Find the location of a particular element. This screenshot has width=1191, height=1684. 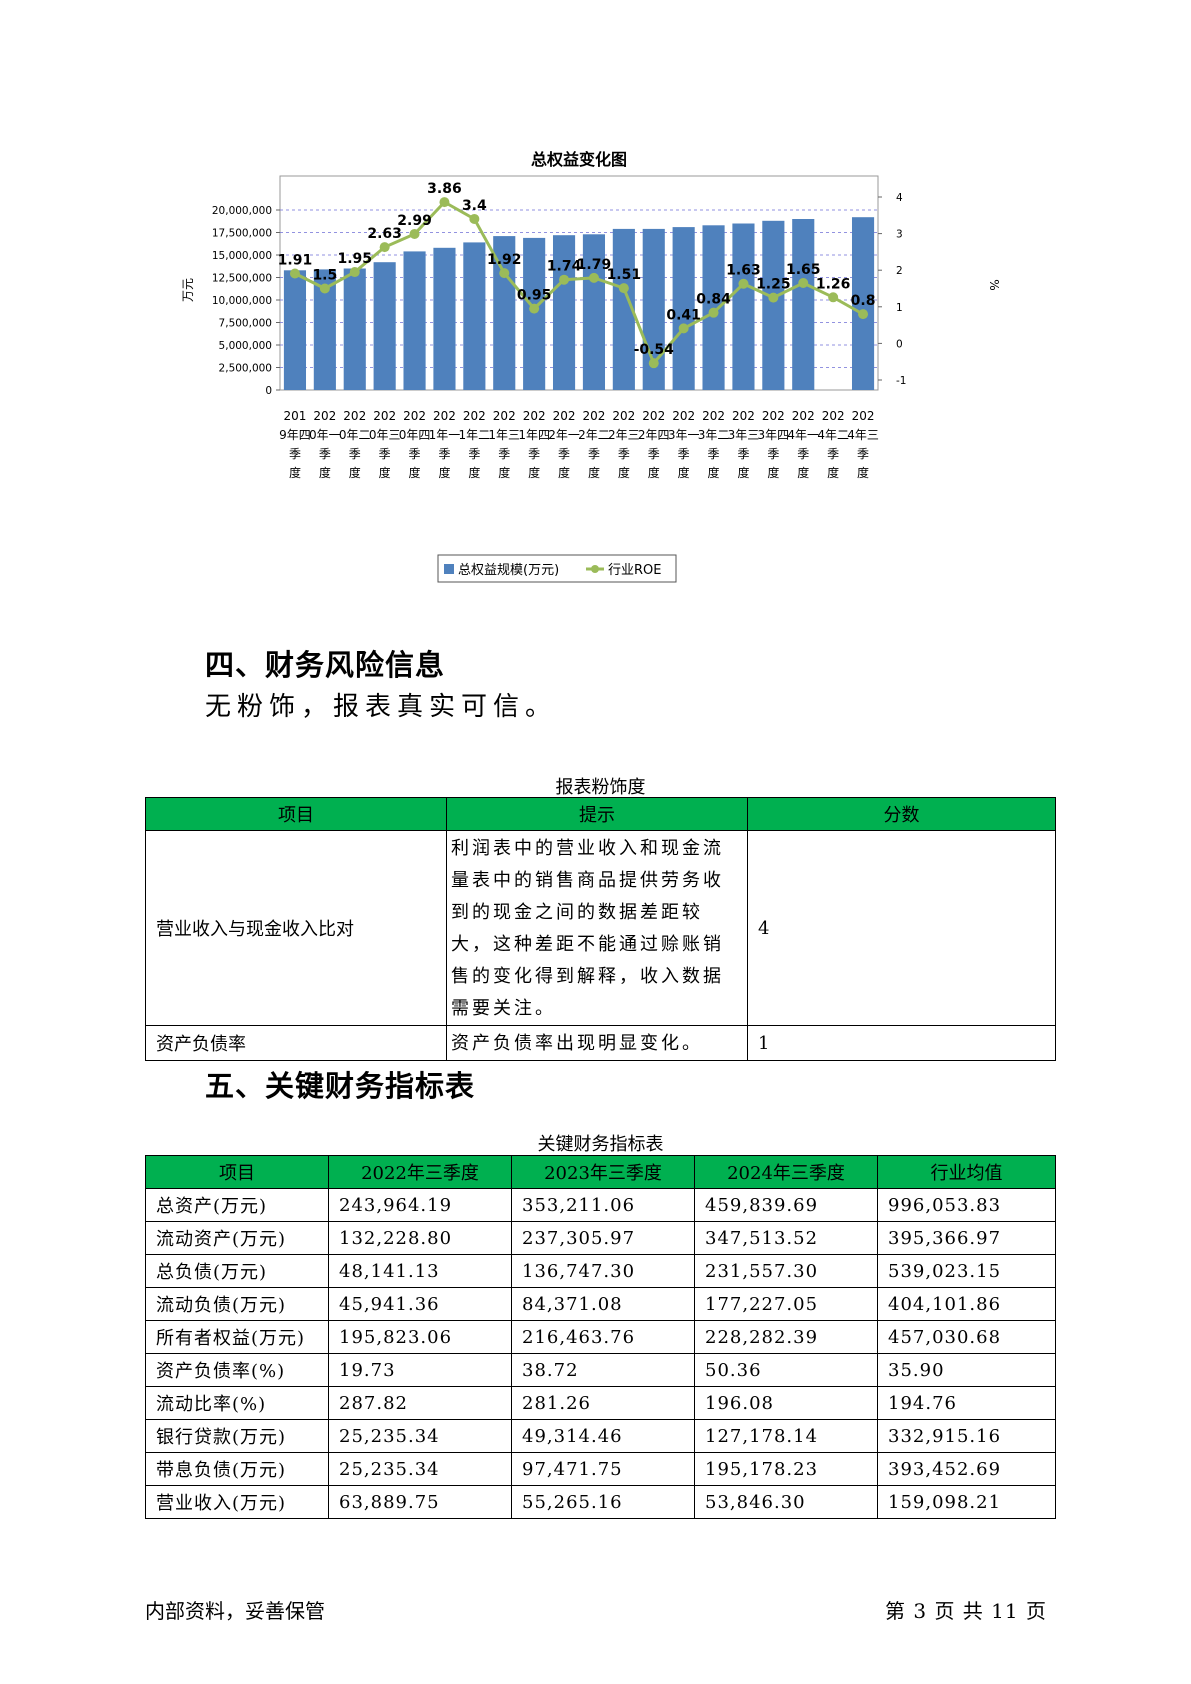

kpi-item: 总资产(万元) is located at coordinates (237, 1205).